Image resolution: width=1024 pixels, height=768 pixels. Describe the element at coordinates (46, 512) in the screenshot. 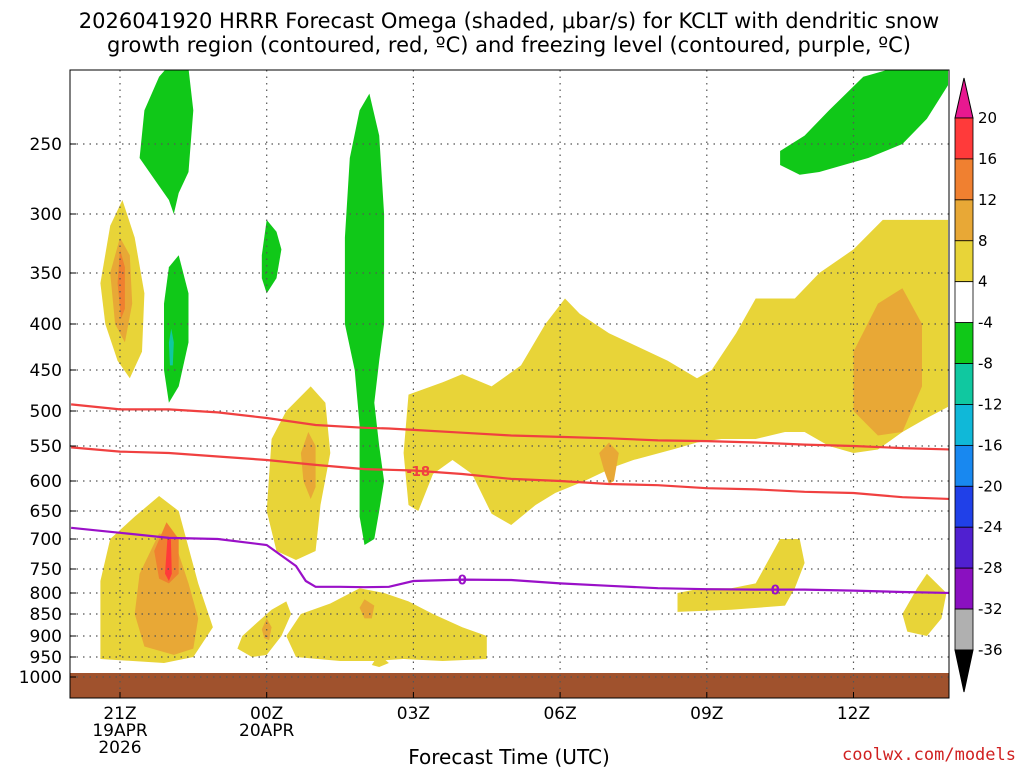

I see `y-tick-label-650: 650` at that location.